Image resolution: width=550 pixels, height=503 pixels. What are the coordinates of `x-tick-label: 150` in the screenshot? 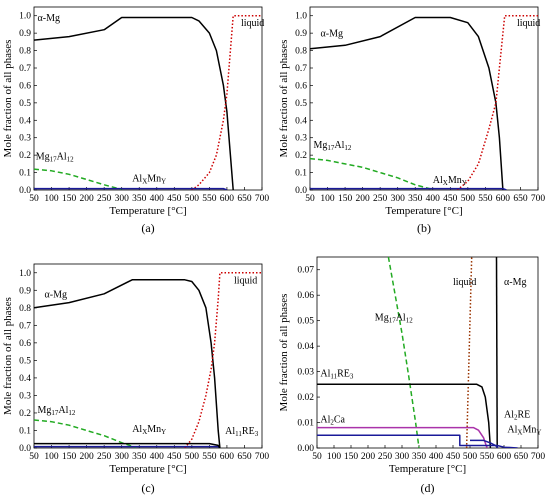 It's located at (351, 457).